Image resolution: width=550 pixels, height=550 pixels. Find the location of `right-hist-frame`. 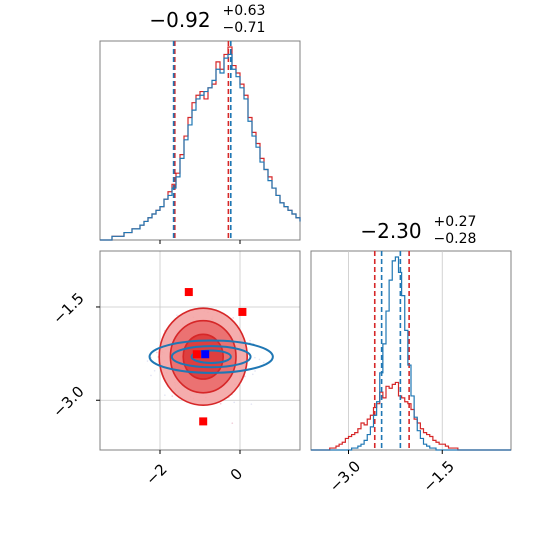

right-hist-frame is located at coordinates (411, 350).